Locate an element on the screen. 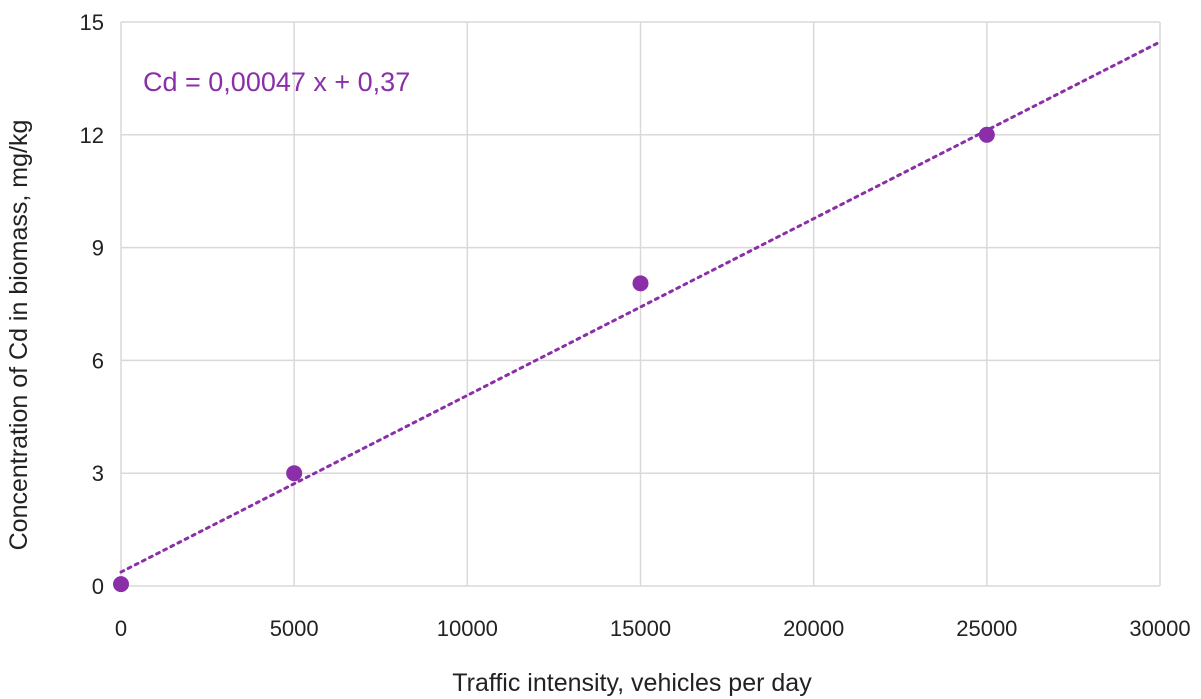 This screenshot has height=699, width=1201. y-tick-label-1: 3 is located at coordinates (98, 473).